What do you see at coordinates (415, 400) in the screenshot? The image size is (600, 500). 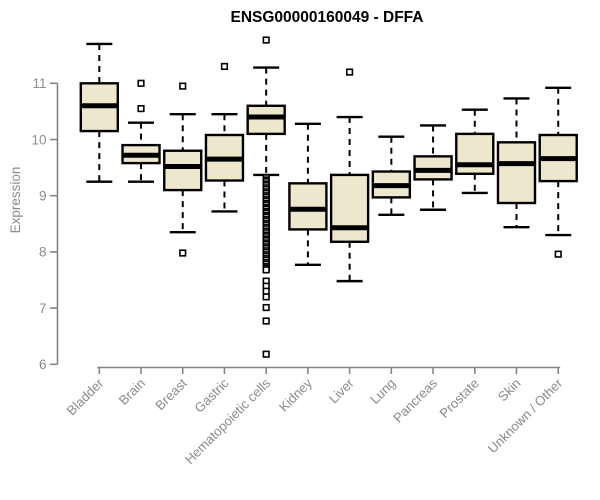 I see `x-tick-label: Pancreas` at bounding box center [415, 400].